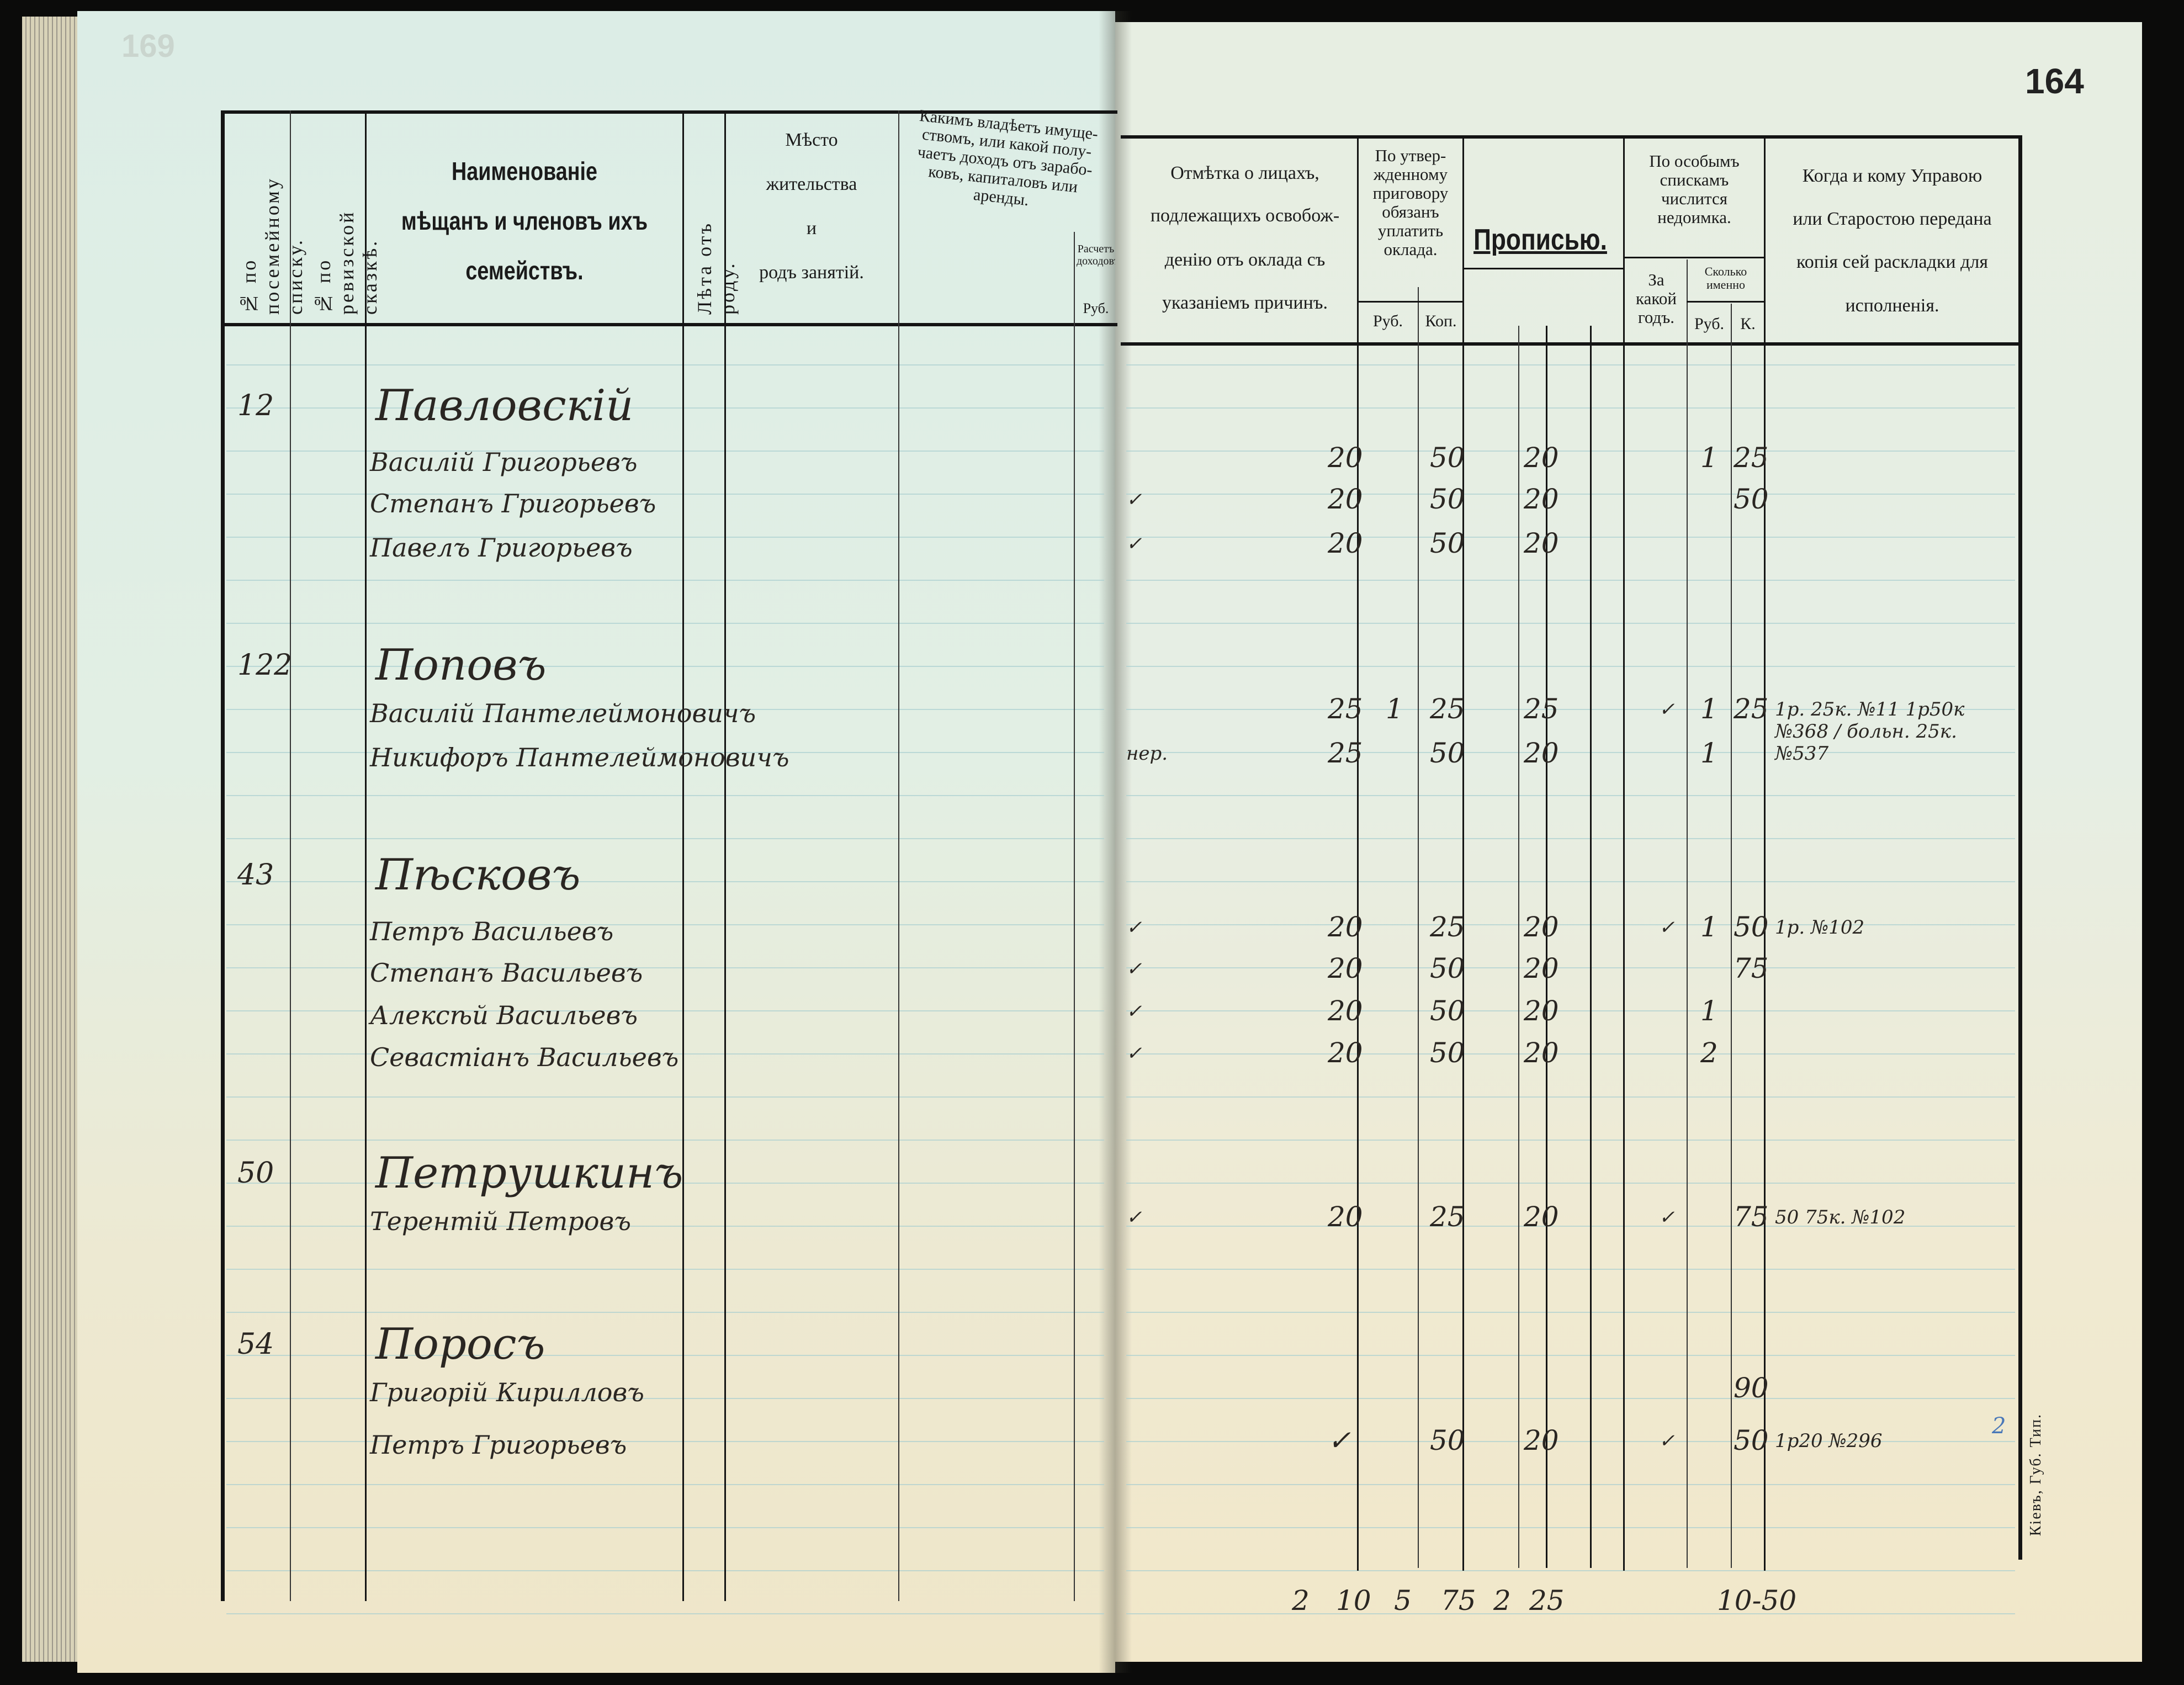  Describe the element at coordinates (507, 1392) in the screenshot. I see `member-name: Григорій Кирилловъ` at that location.